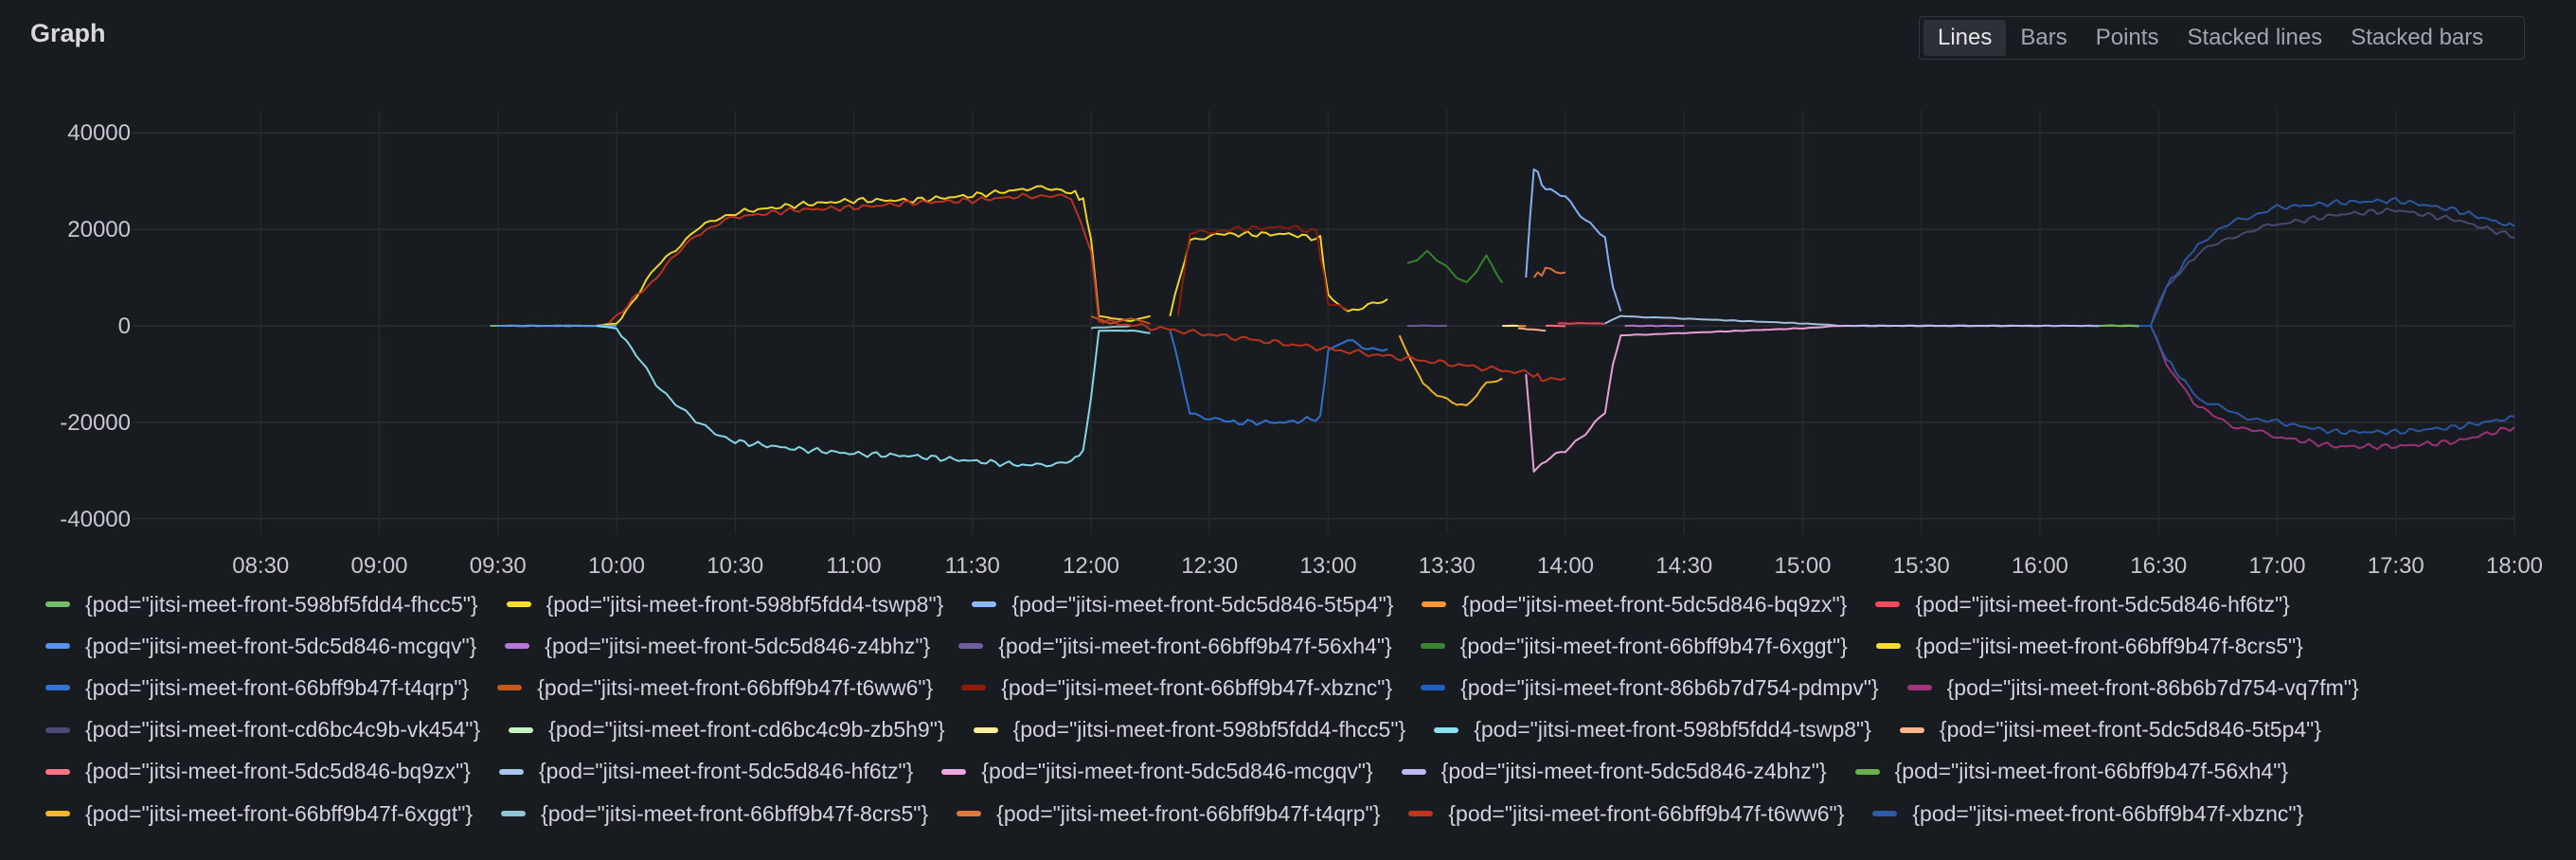 The height and width of the screenshot is (860, 2576). What do you see at coordinates (99, 133) in the screenshot?
I see `y-tick-label: 40000` at bounding box center [99, 133].